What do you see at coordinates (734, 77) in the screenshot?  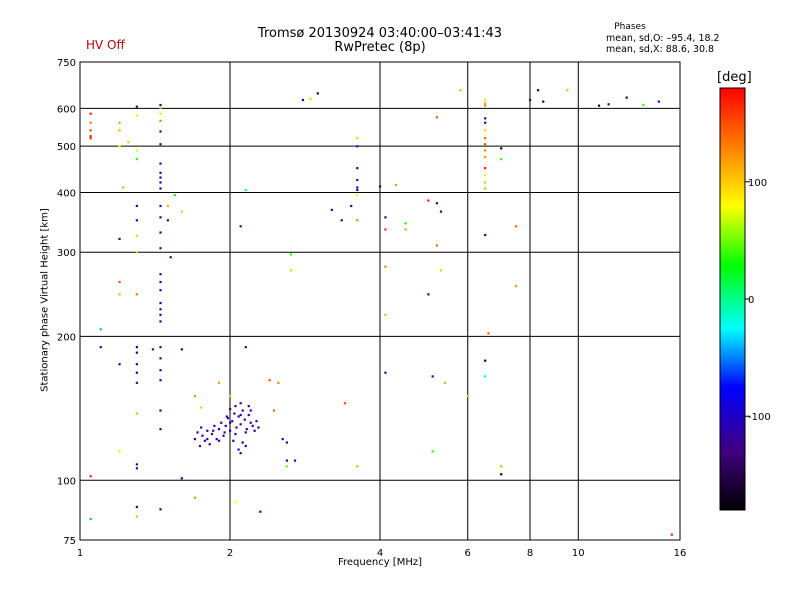 I see `colorbar-title: [deg]` at bounding box center [734, 77].